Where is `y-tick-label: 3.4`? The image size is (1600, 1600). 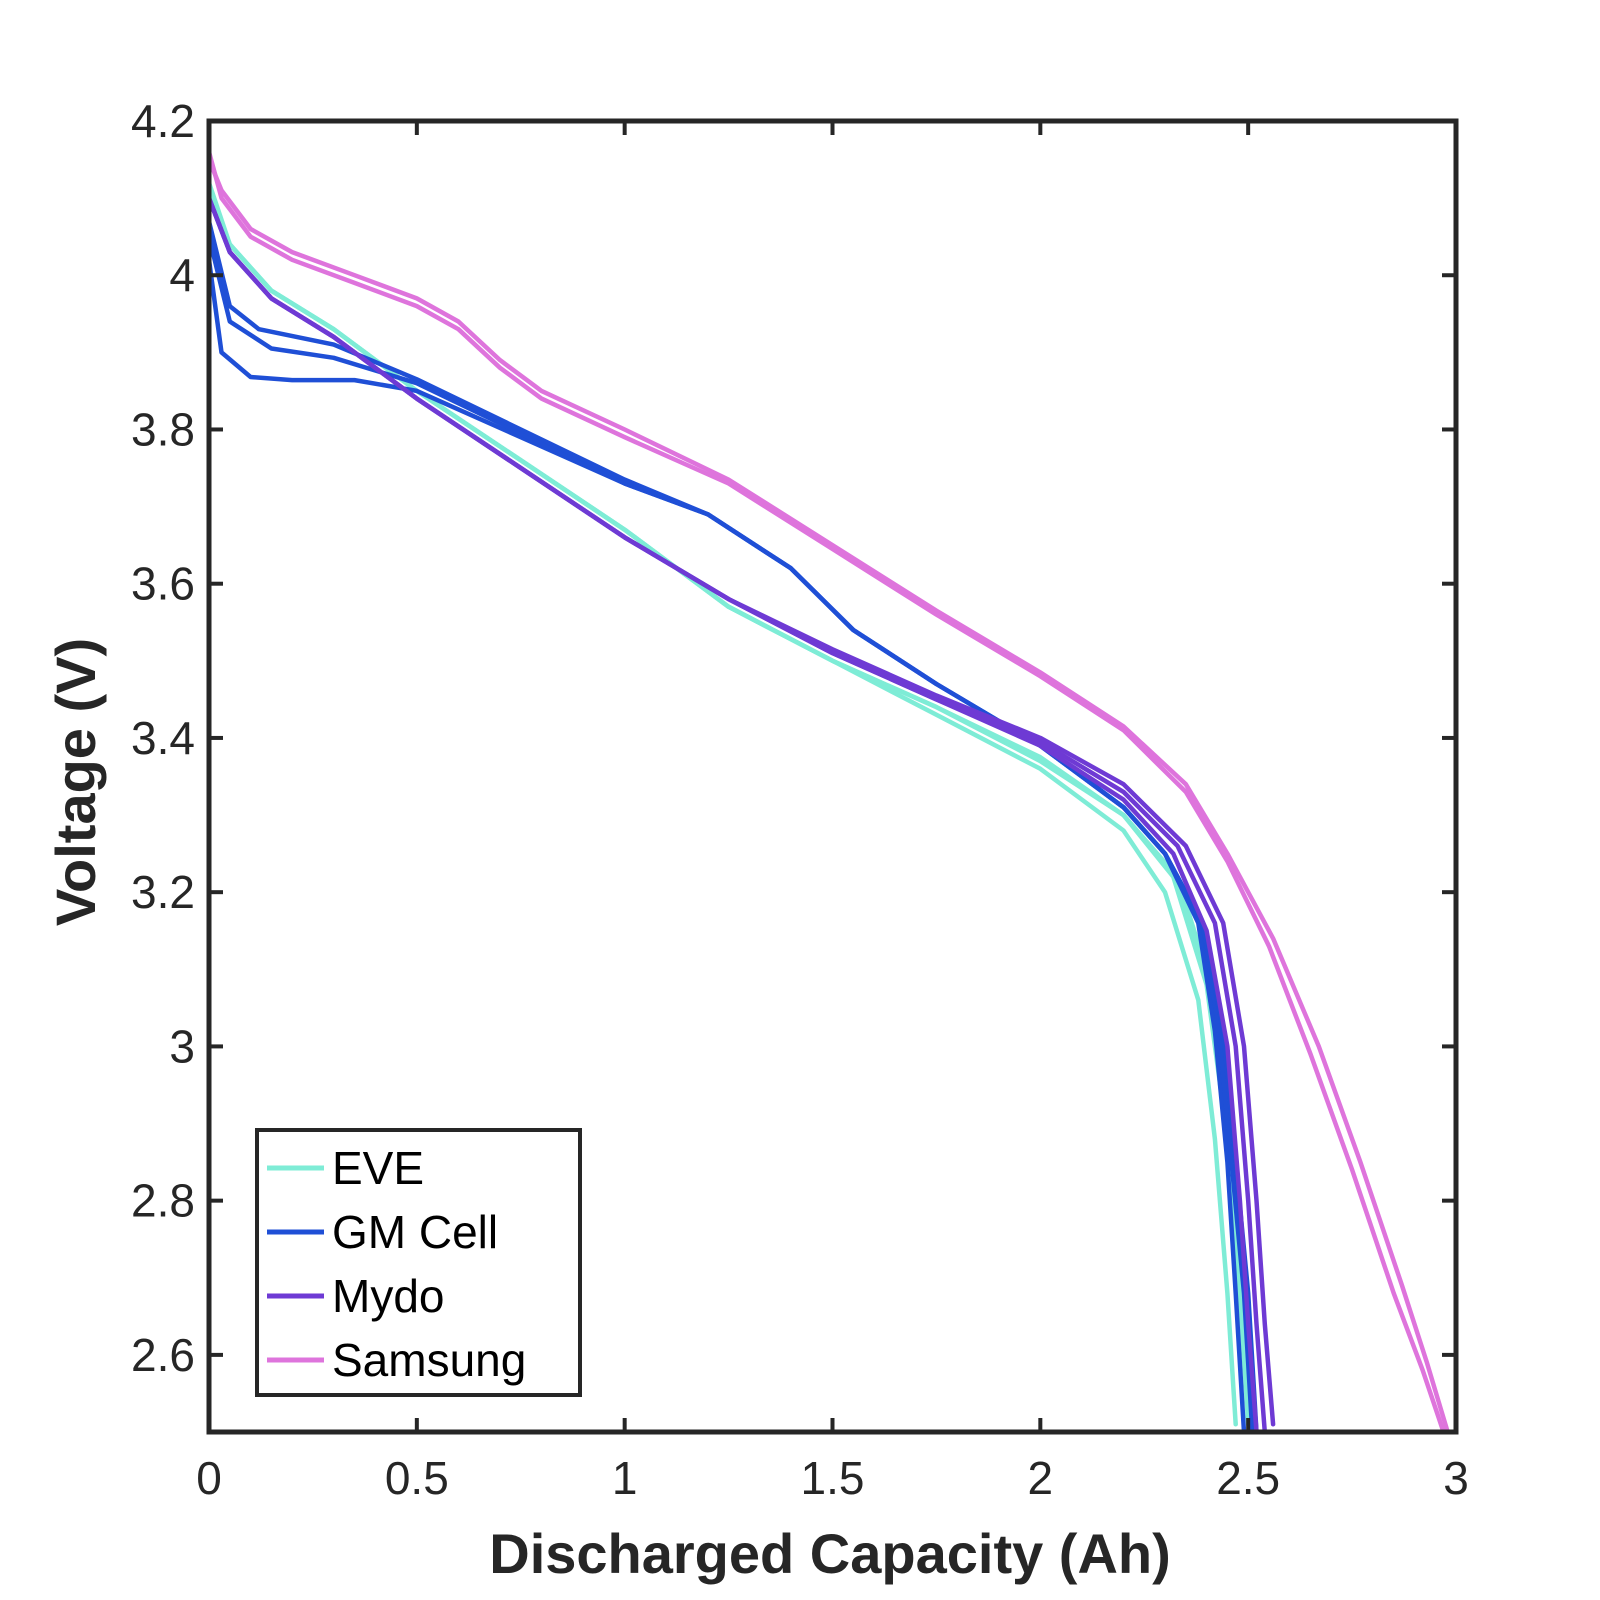 y-tick-label: 3.4 is located at coordinates (163, 738).